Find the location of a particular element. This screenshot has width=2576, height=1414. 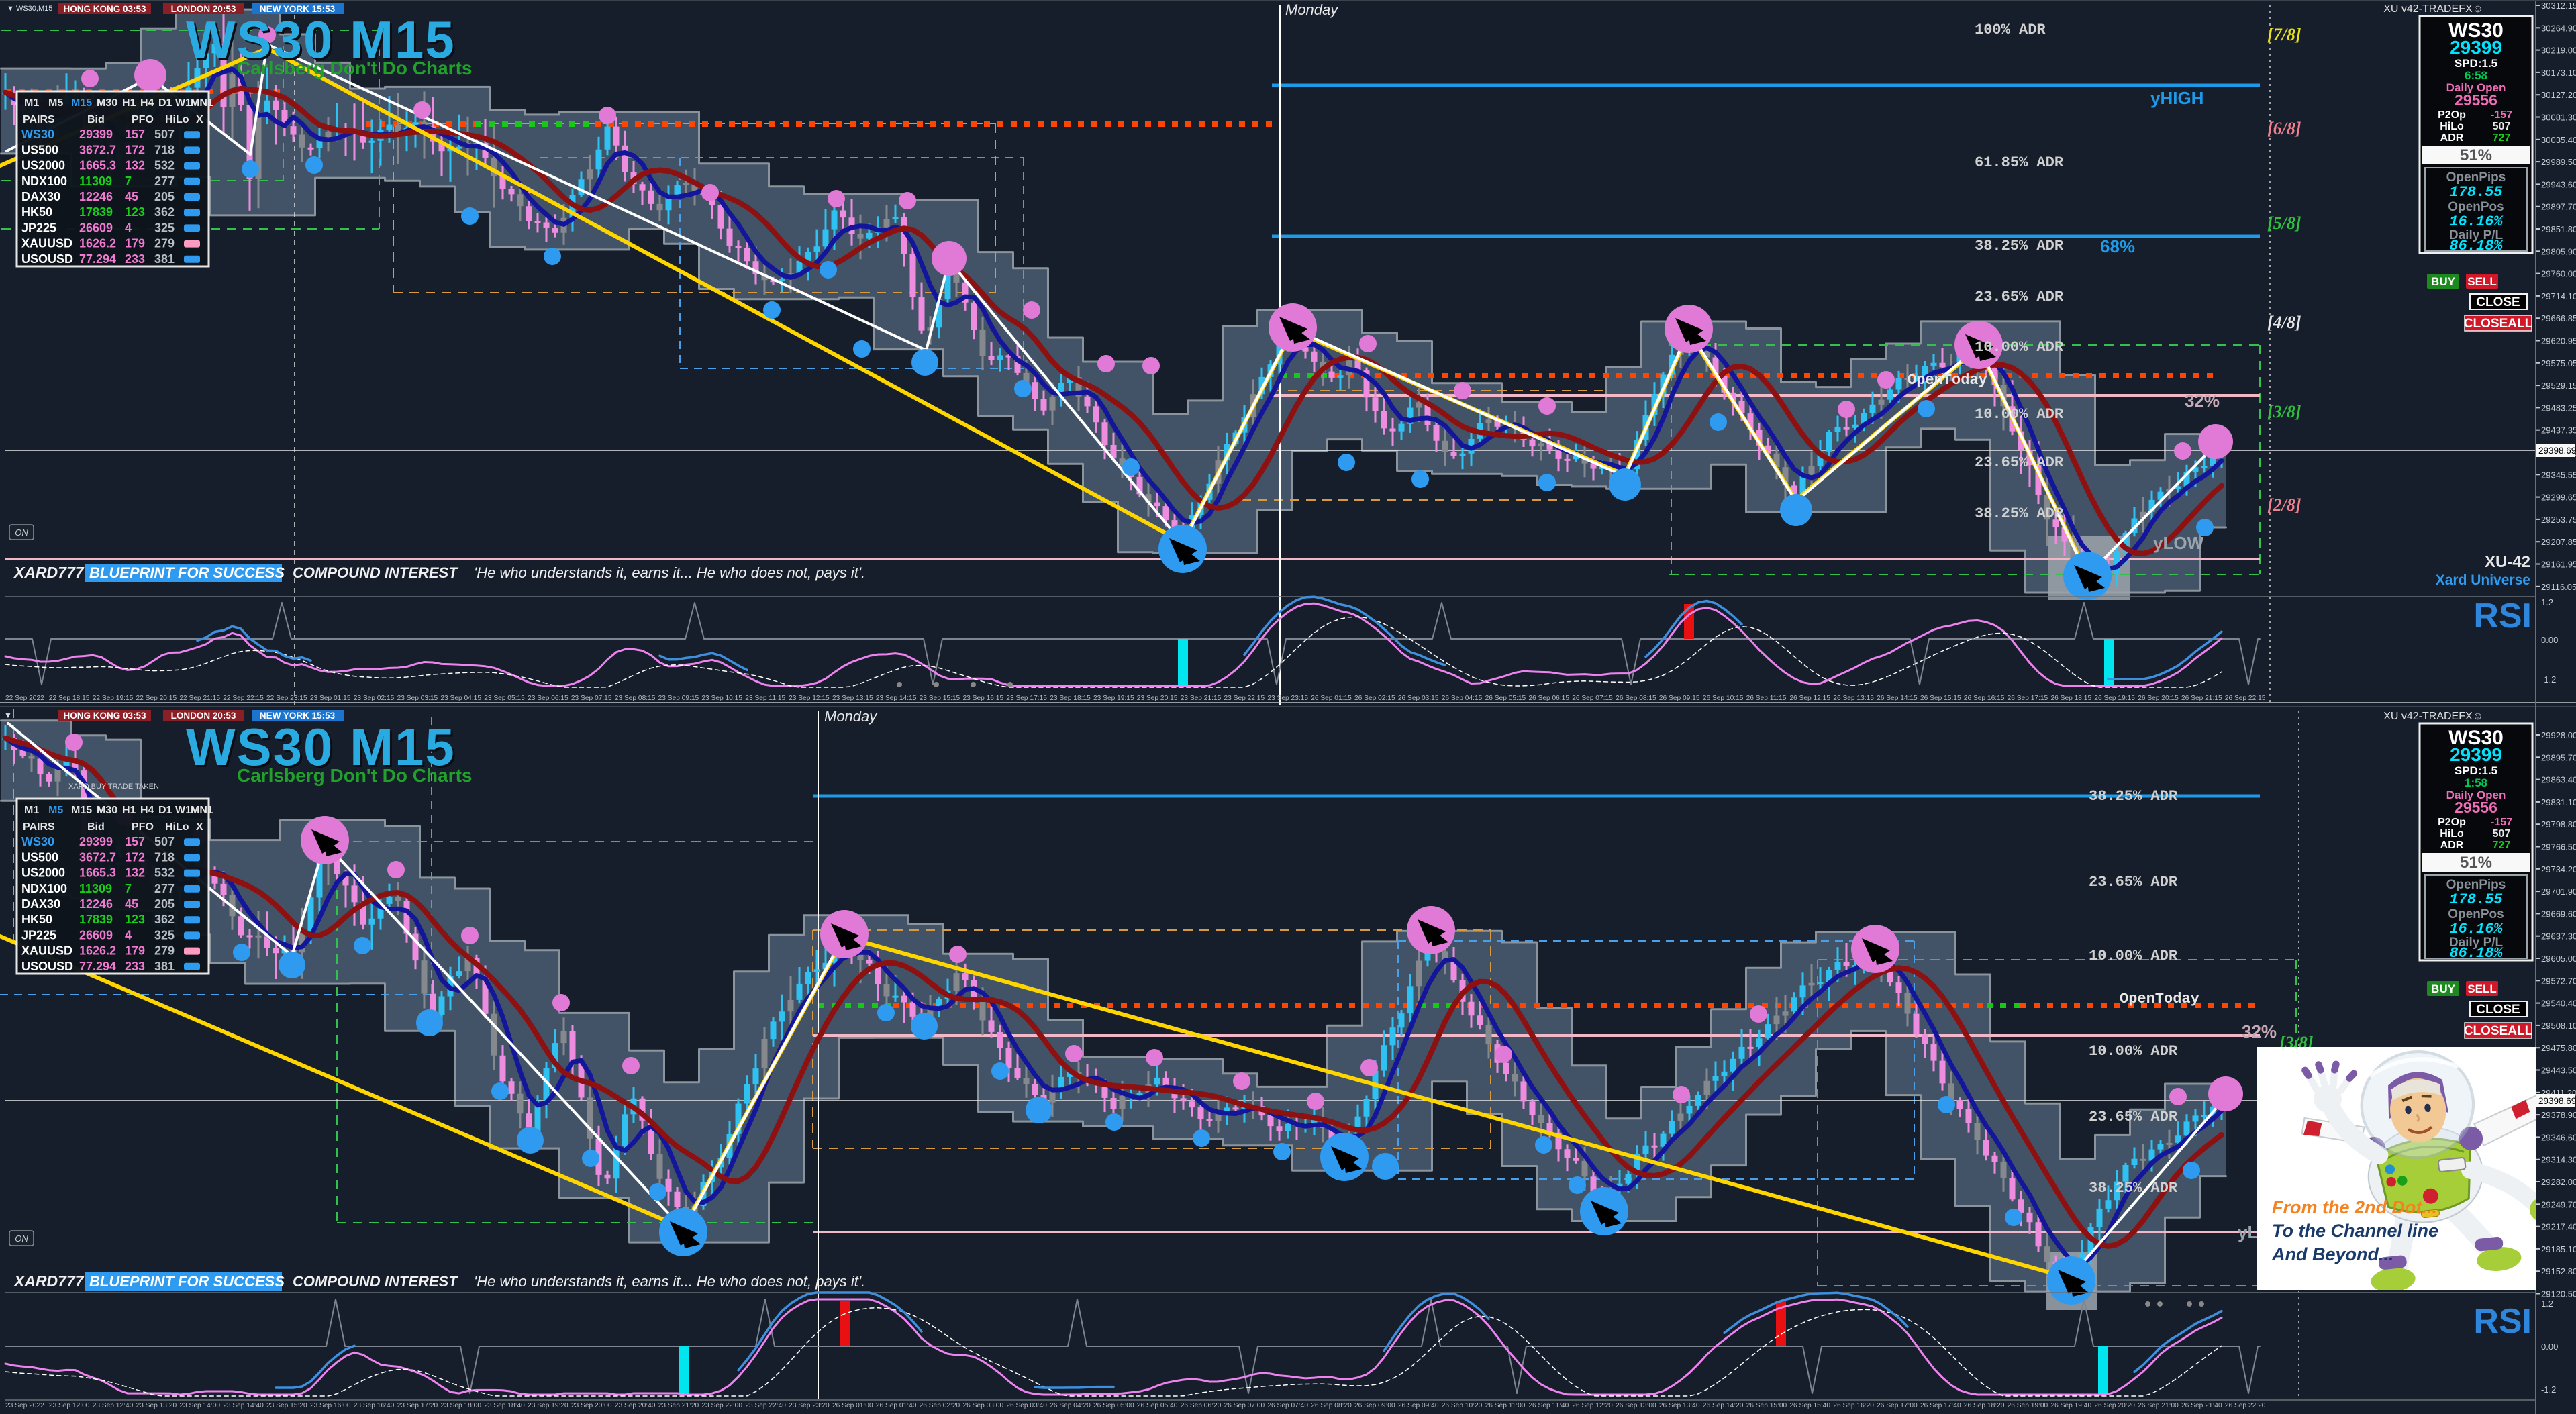

svg-text: 26 Sep 09:15 is located at coordinates (1679, 698).